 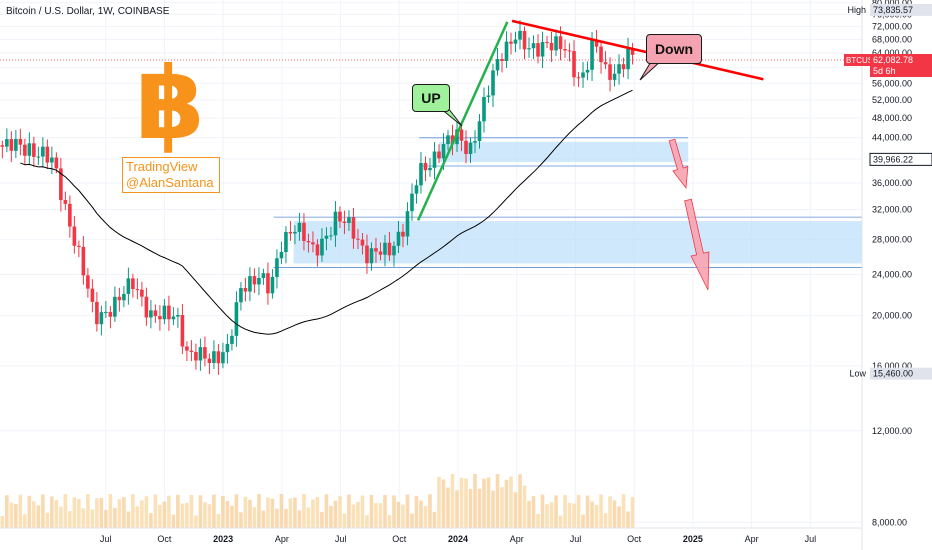 I want to click on trendline-down, so click(x=637, y=50).